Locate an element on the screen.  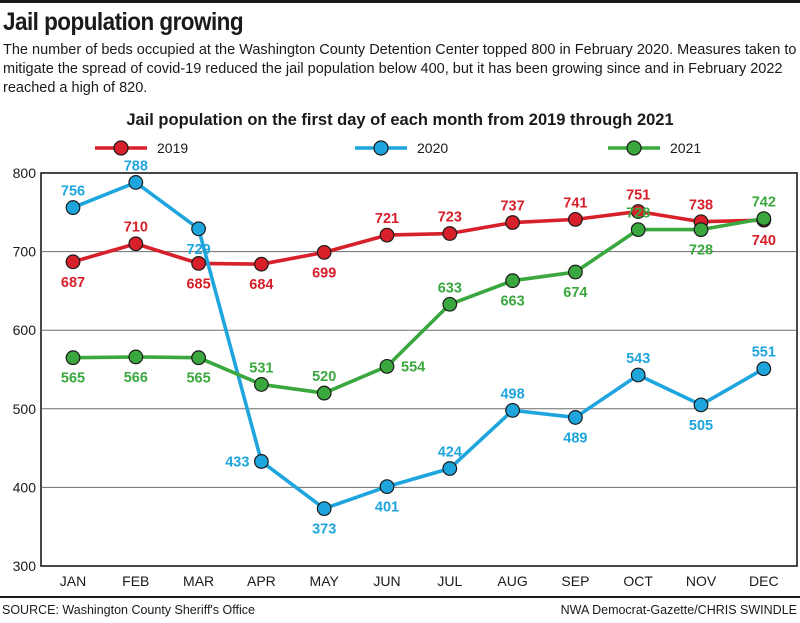
legend-label: 2019 is located at coordinates (172, 148).